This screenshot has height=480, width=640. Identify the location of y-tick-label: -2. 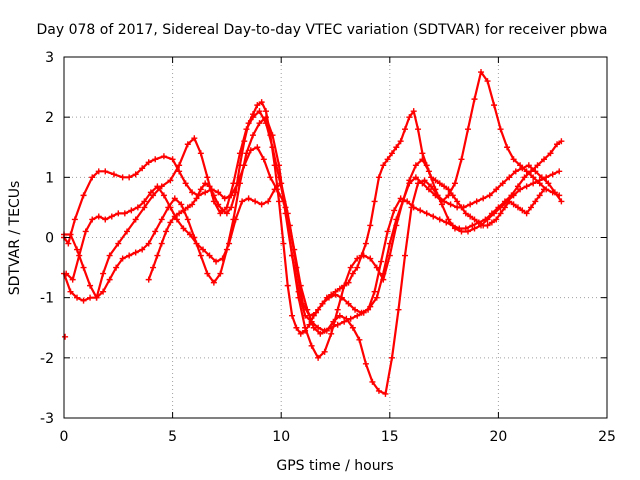
(47, 359).